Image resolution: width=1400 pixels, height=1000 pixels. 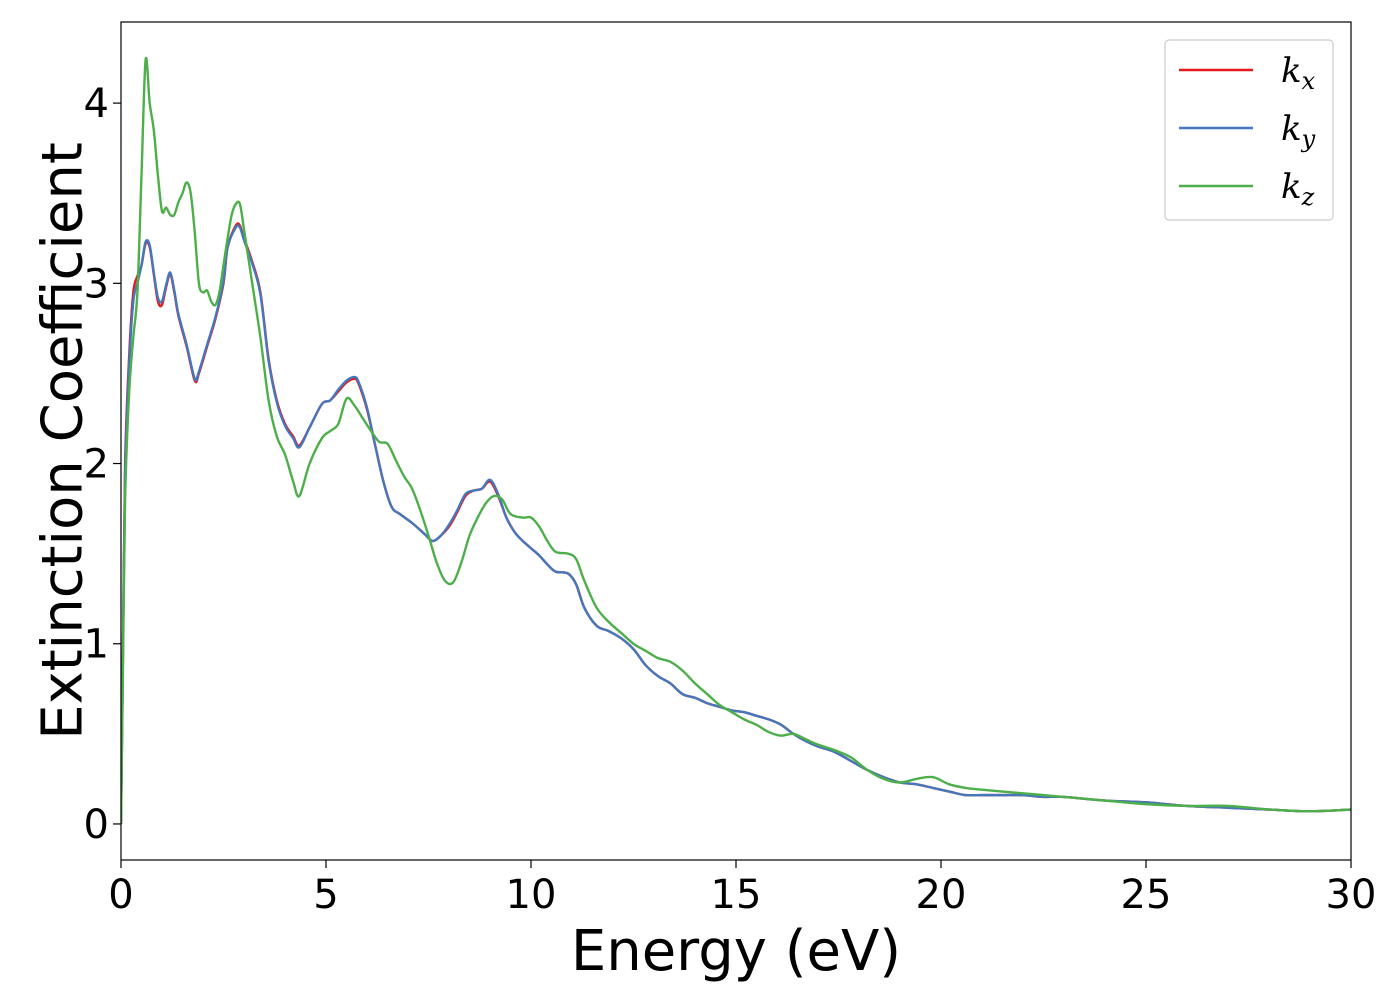 I want to click on x-tick-label: 25, so click(x=1146, y=895).